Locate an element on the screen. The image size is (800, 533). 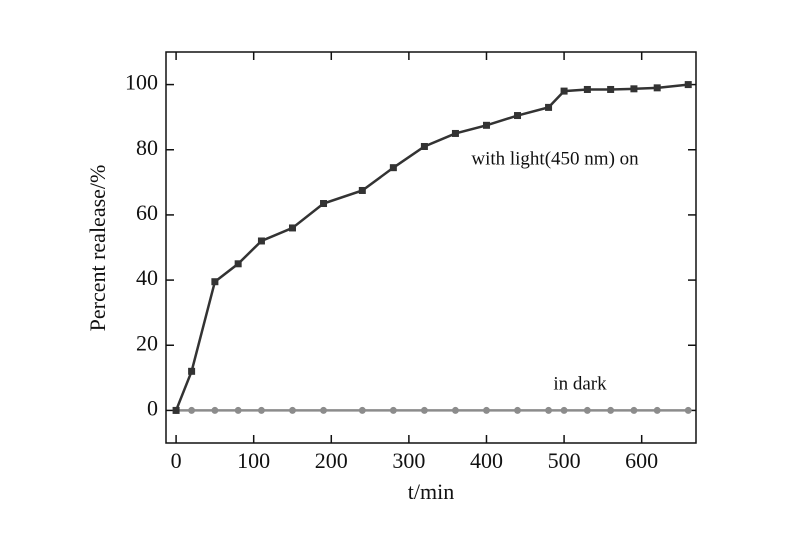
x-axis-label: t/min is located at coordinates (431, 491).